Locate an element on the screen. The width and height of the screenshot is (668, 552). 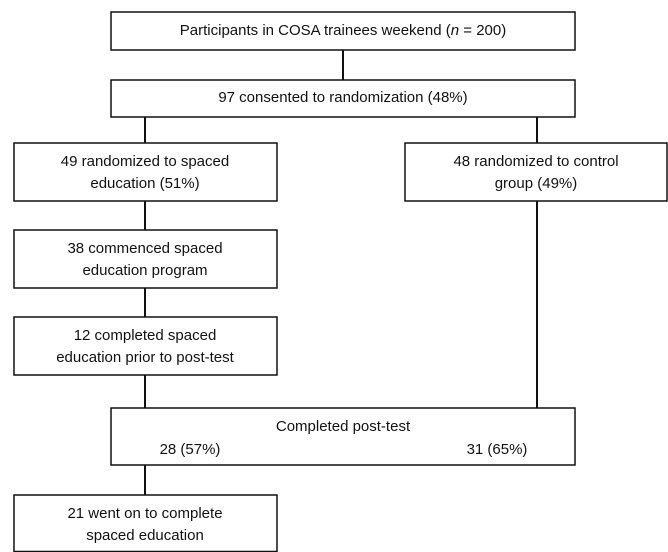
label-part: n is located at coordinates (455, 30).